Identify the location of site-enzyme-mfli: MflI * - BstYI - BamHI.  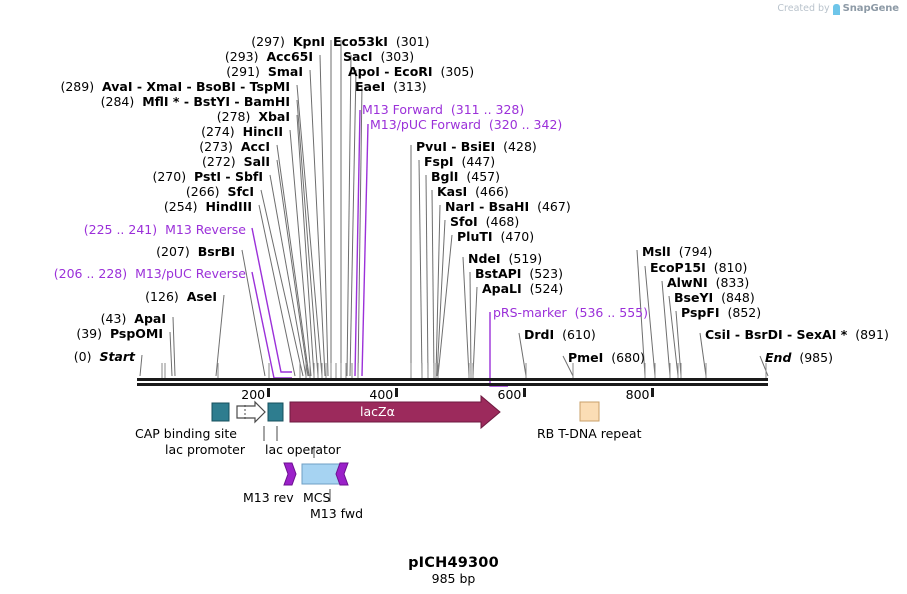
(216, 101).